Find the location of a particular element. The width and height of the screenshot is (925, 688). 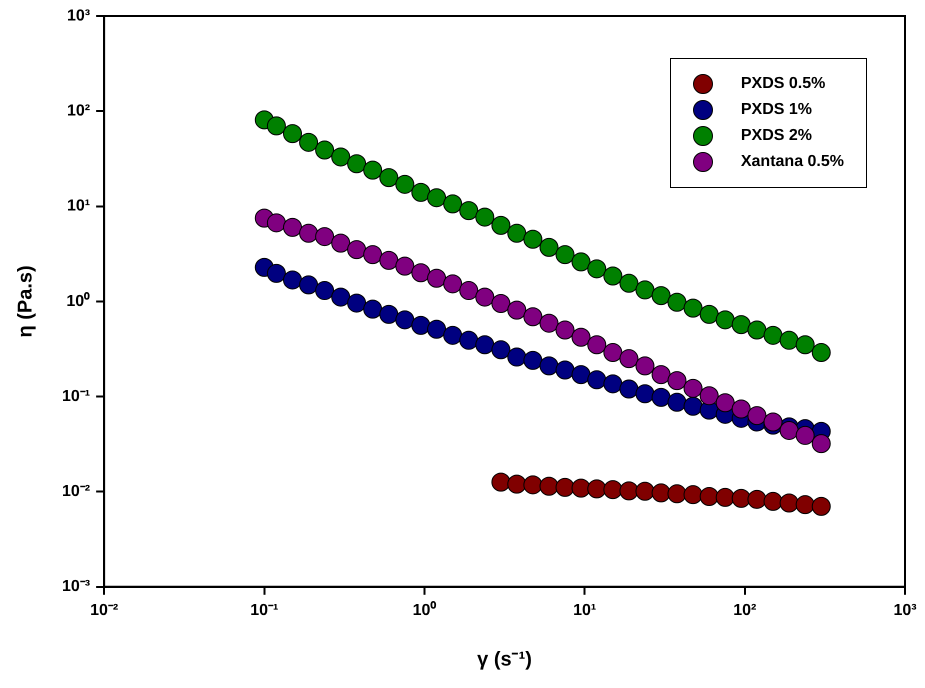

x-tick-label: 10⁰ is located at coordinates (424, 609).